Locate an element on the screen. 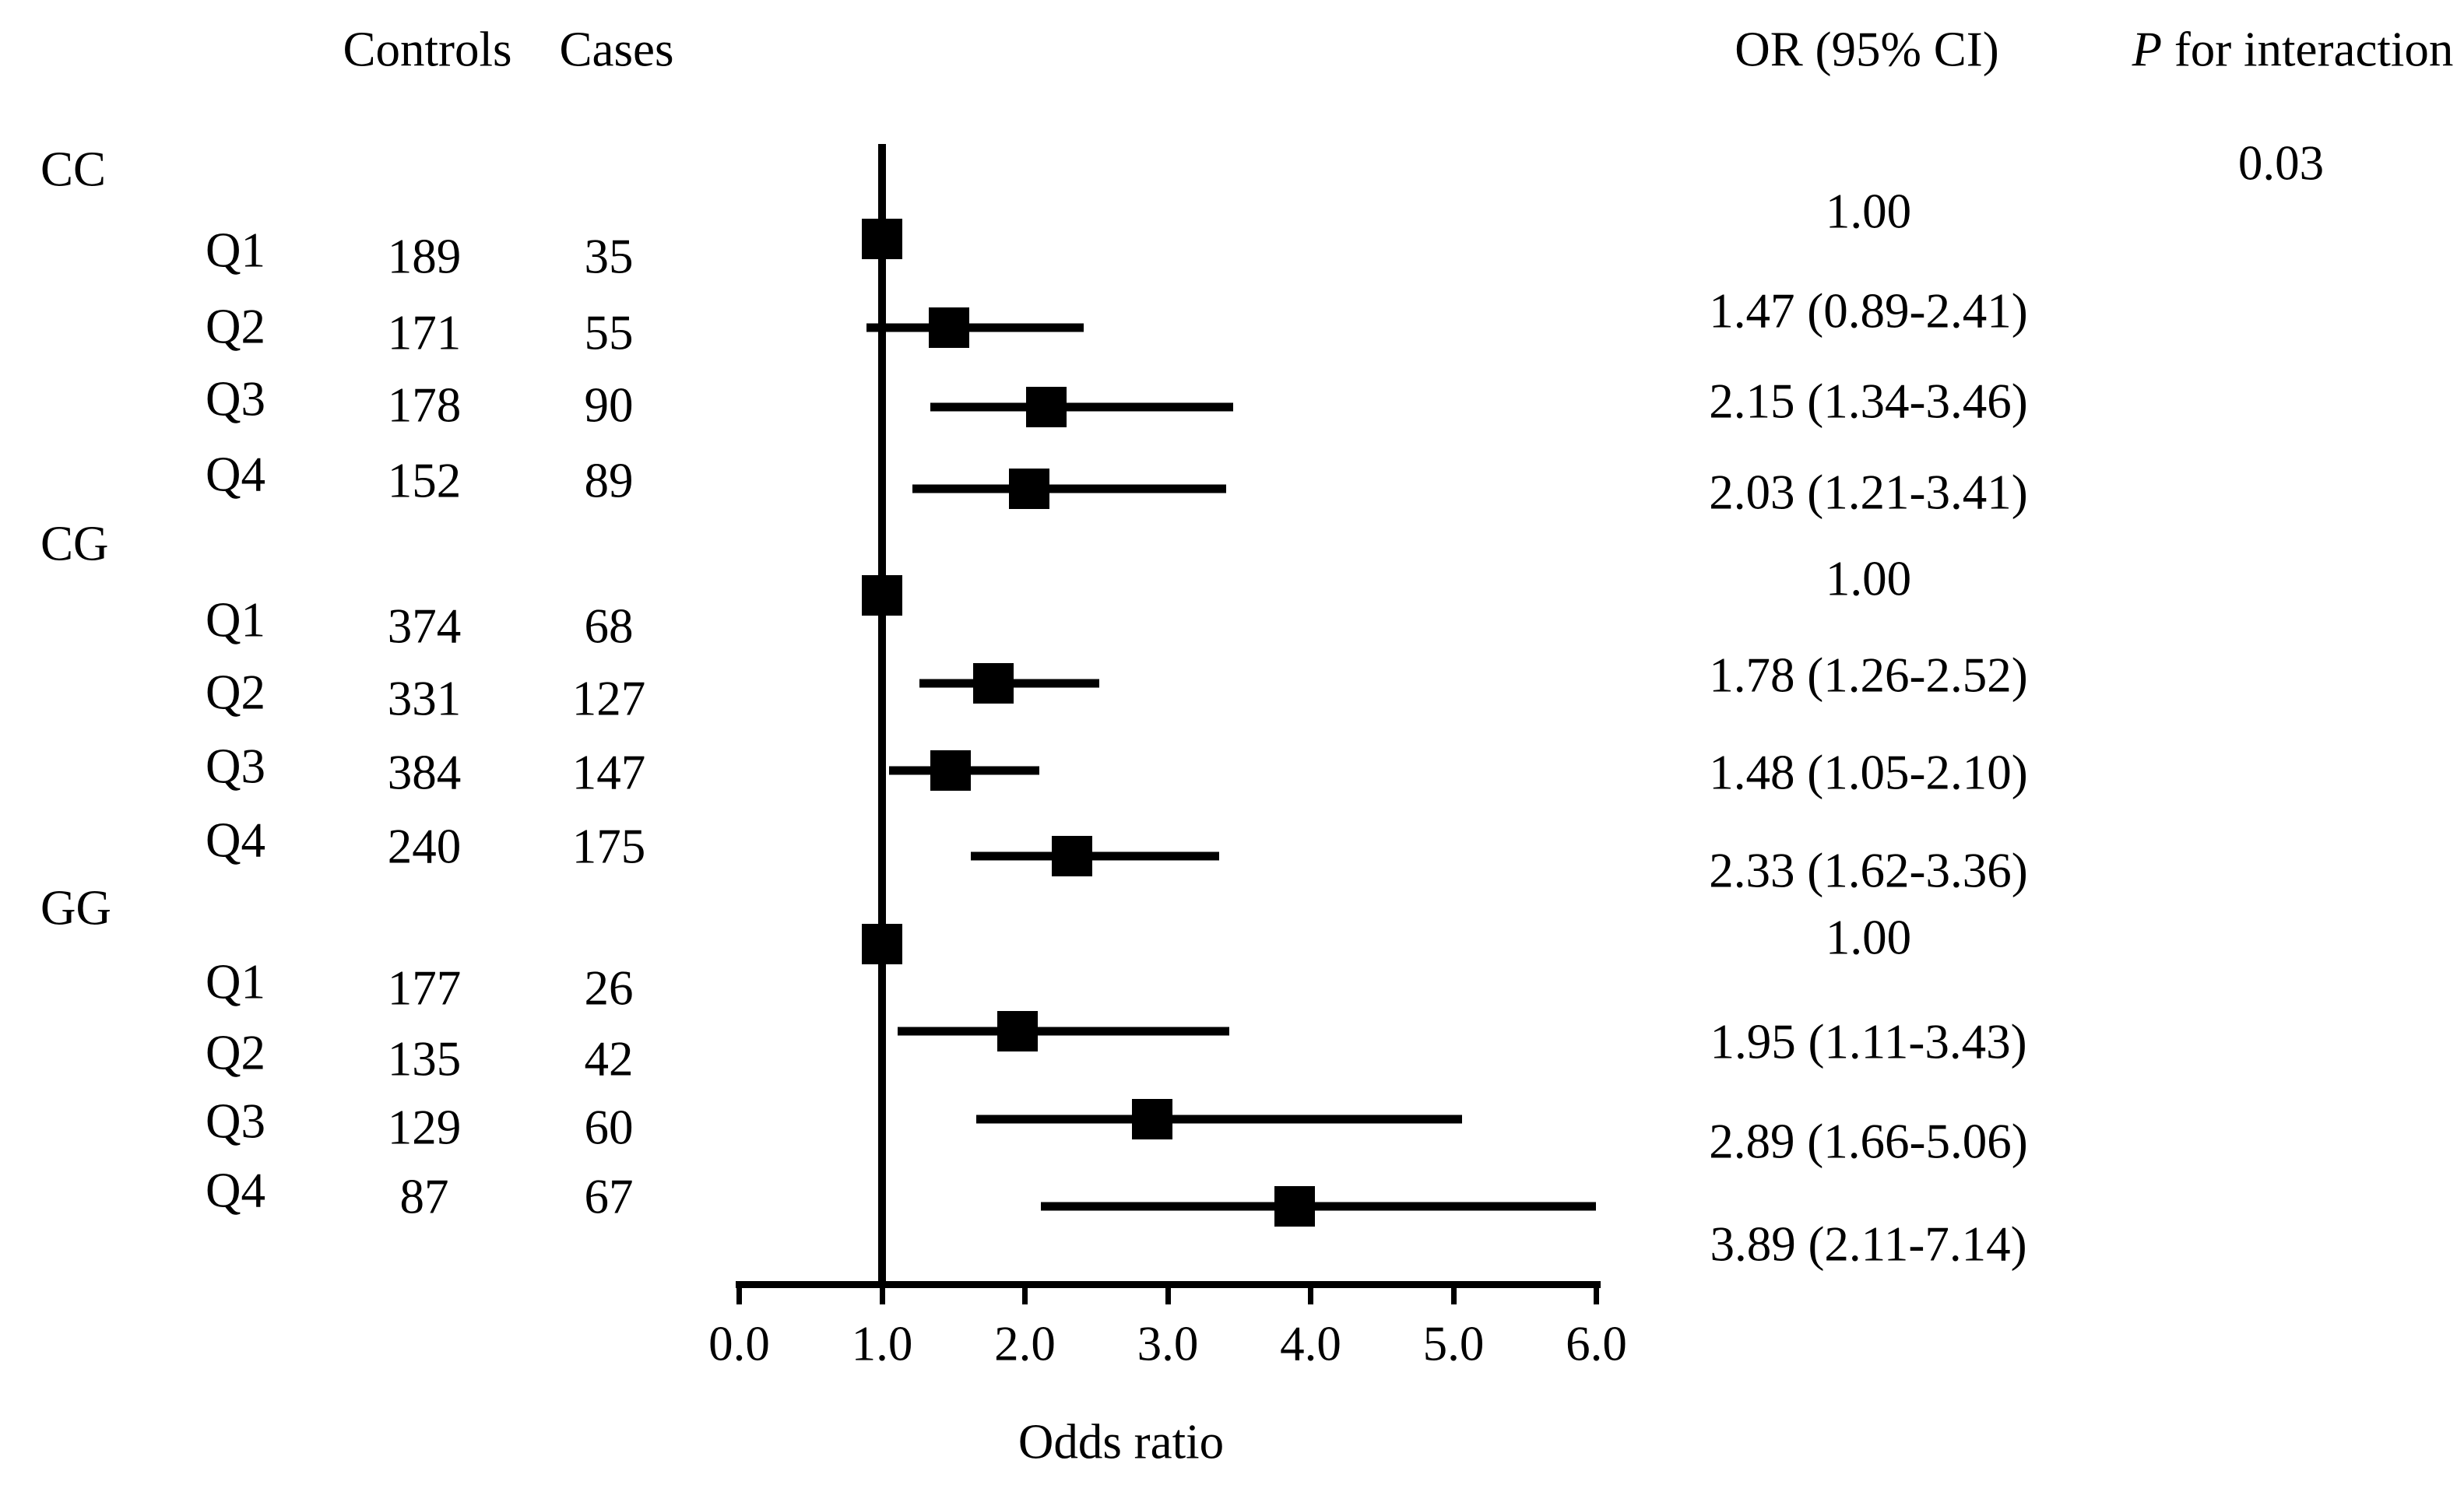  column-header-or-ci: OR (95% CI) is located at coordinates (1867, 49).